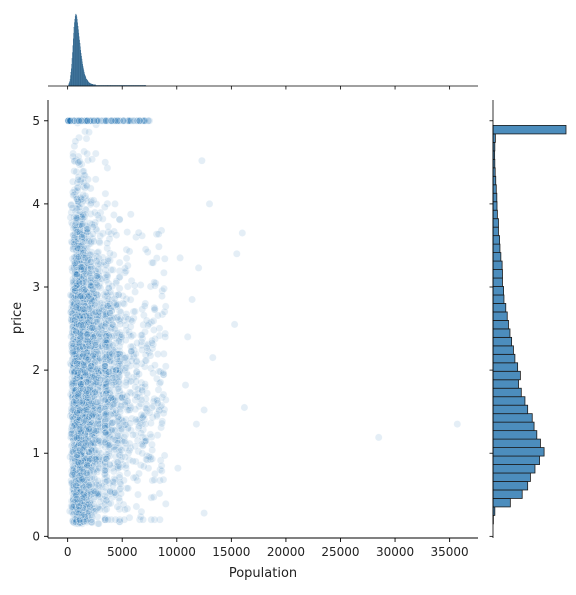 The height and width of the screenshot is (595, 576). Describe the element at coordinates (17, 318) in the screenshot. I see `y-axis-title: price` at that location.